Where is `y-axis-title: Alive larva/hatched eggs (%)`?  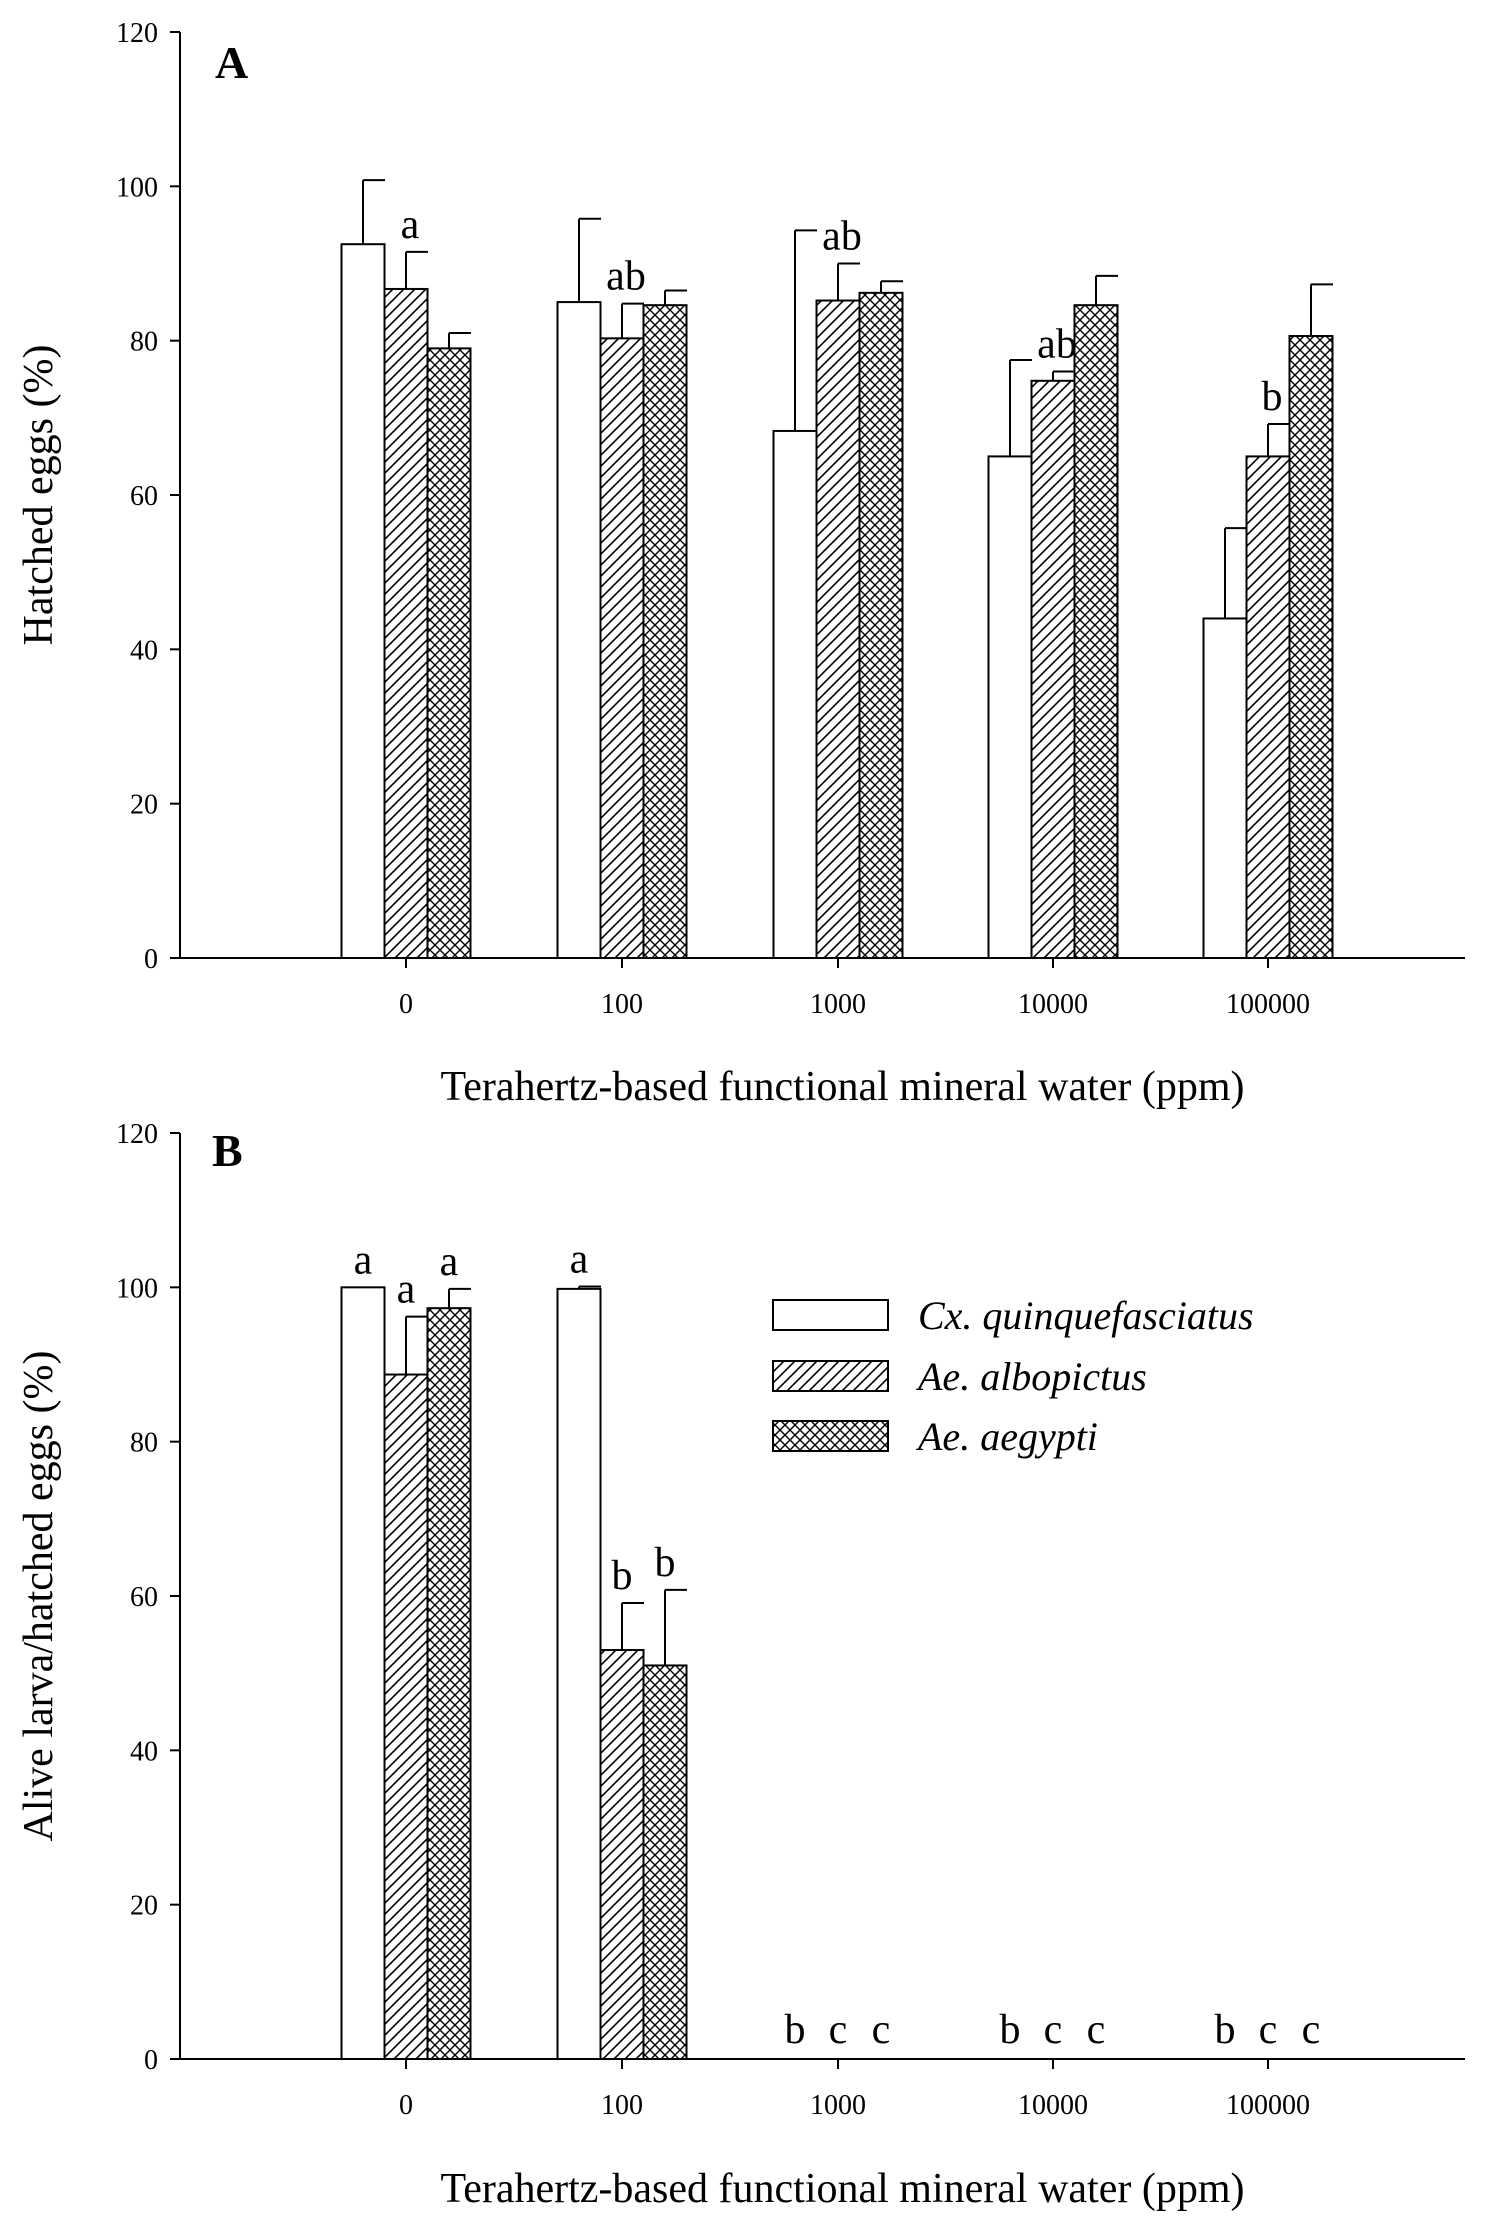 y-axis-title: Alive larva/hatched eggs (%) is located at coordinates (39, 1596).